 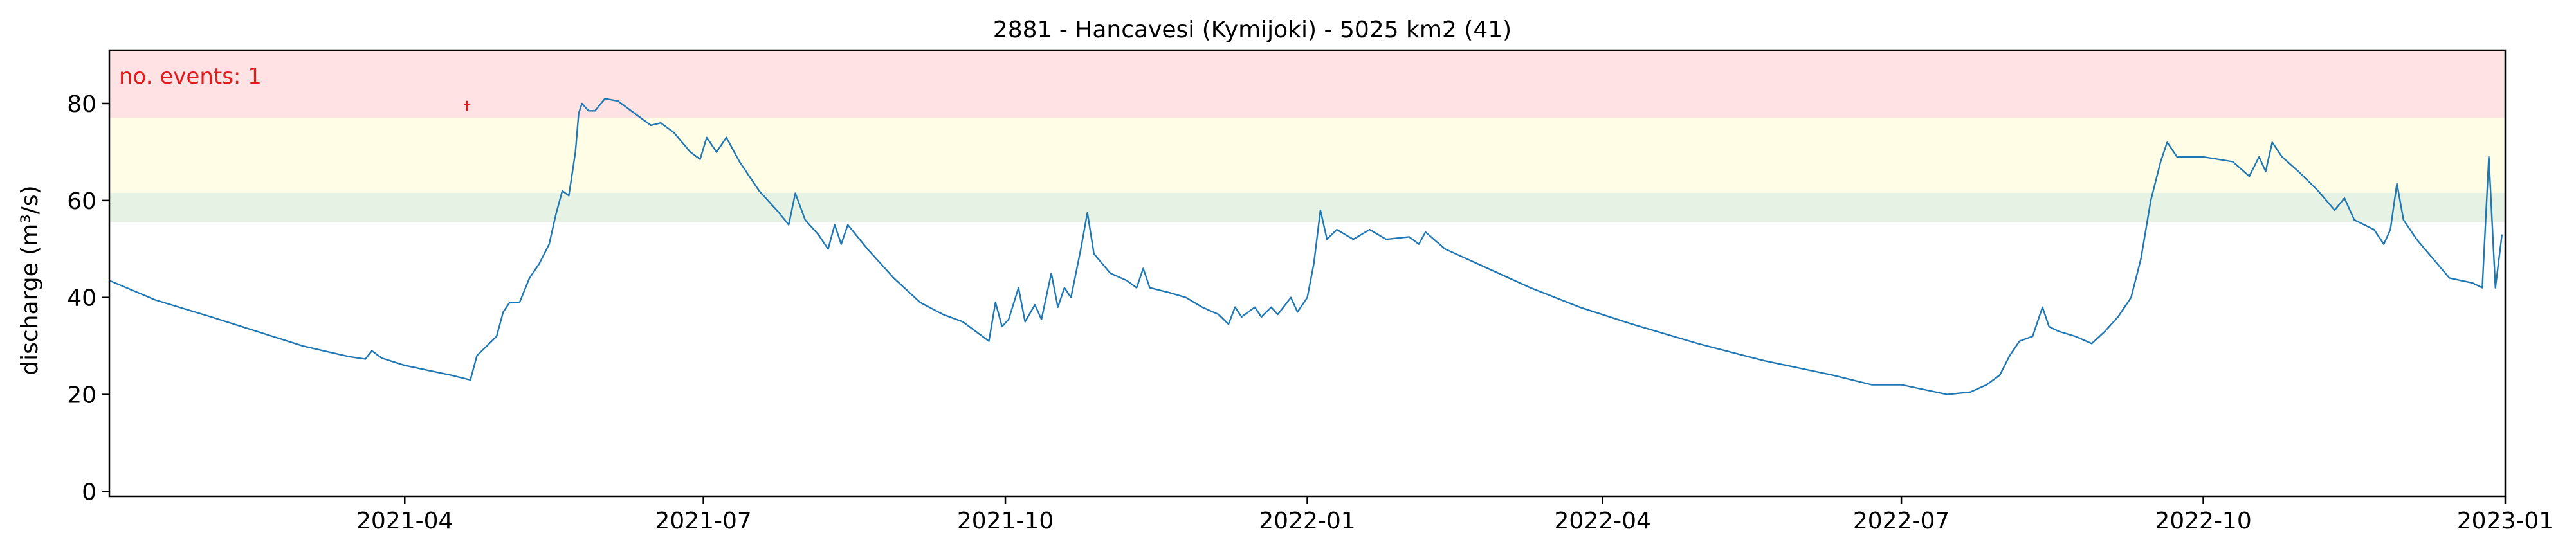 I want to click on band-yellow, so click(x=1307, y=155).